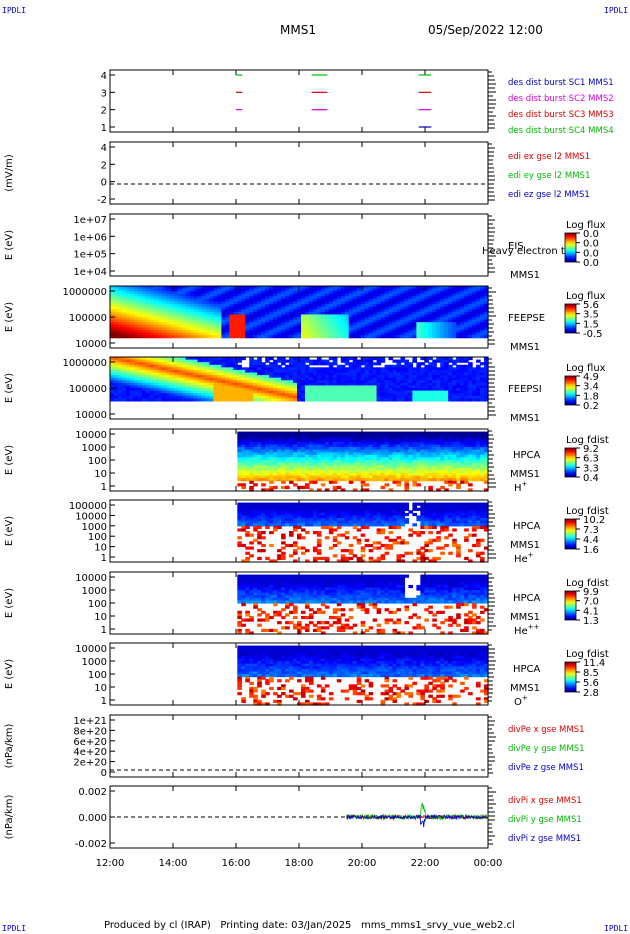 The width and height of the screenshot is (630, 934). What do you see at coordinates (92, 818) in the screenshot?
I see `y-tick-label: 0.000` at bounding box center [92, 818].